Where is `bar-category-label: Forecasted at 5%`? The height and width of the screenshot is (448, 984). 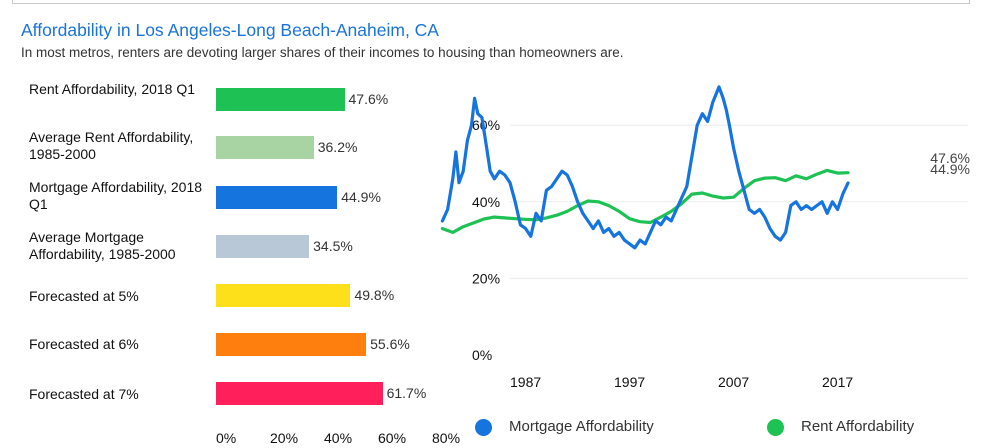 bar-category-label: Forecasted at 5% is located at coordinates (84, 296).